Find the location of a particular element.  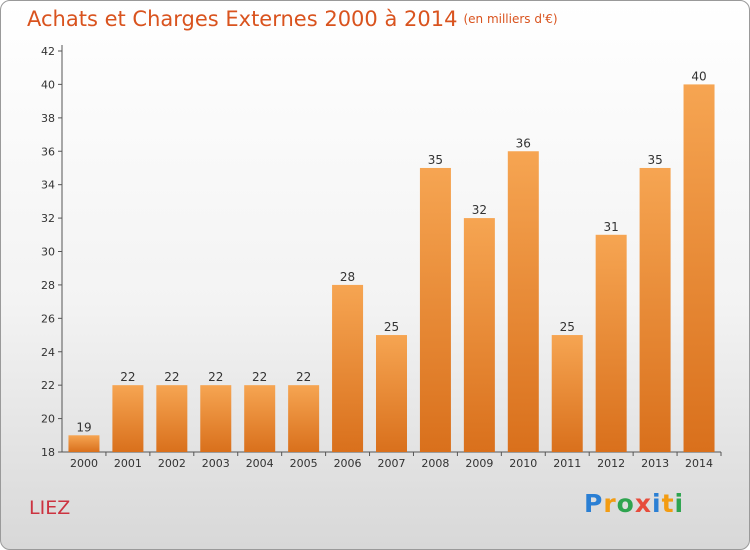

x-tick-label: 2008 is located at coordinates (435, 463).